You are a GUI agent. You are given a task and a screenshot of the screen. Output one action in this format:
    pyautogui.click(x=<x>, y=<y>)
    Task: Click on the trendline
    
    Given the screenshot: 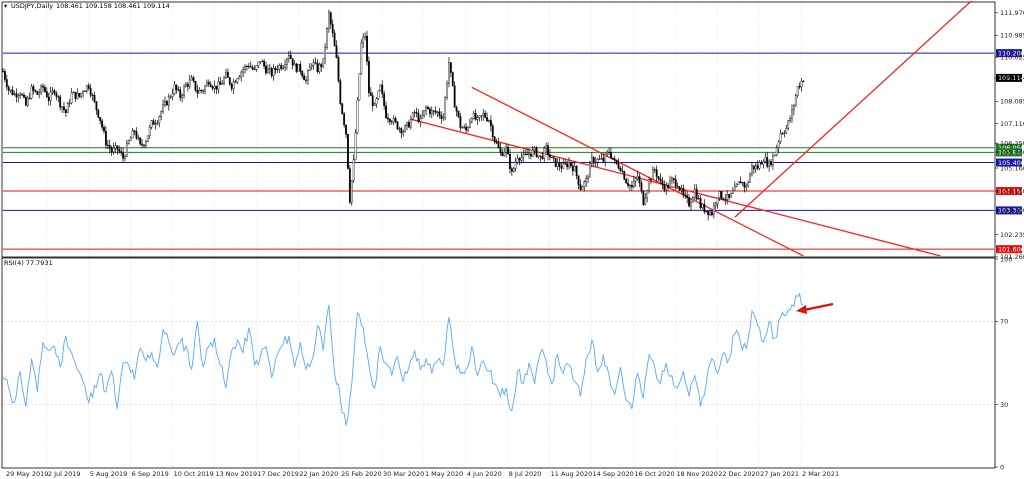 What is the action you would take?
    pyautogui.click(x=864, y=109)
    